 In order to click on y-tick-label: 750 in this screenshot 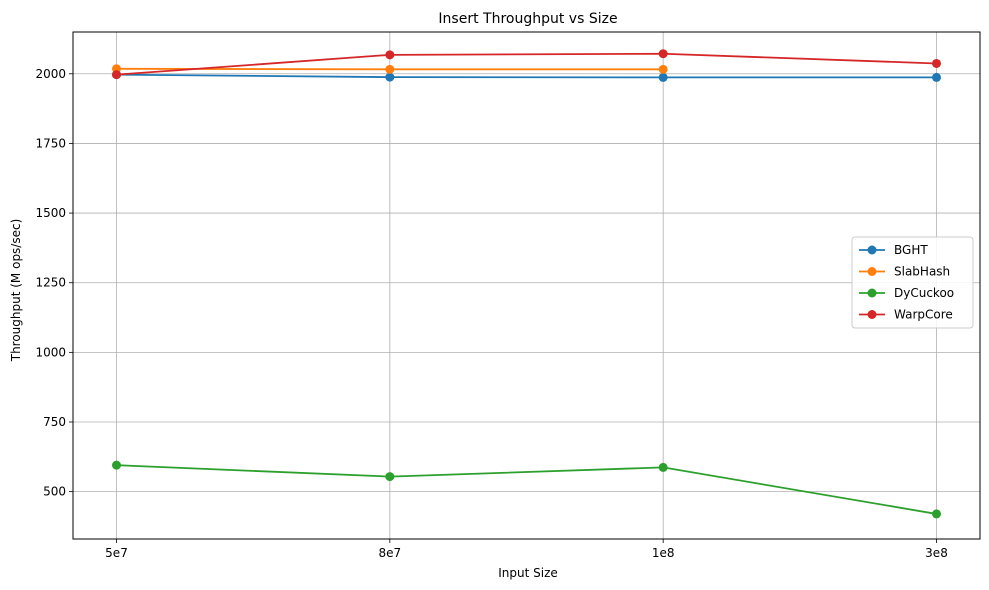, I will do `click(54, 422)`.